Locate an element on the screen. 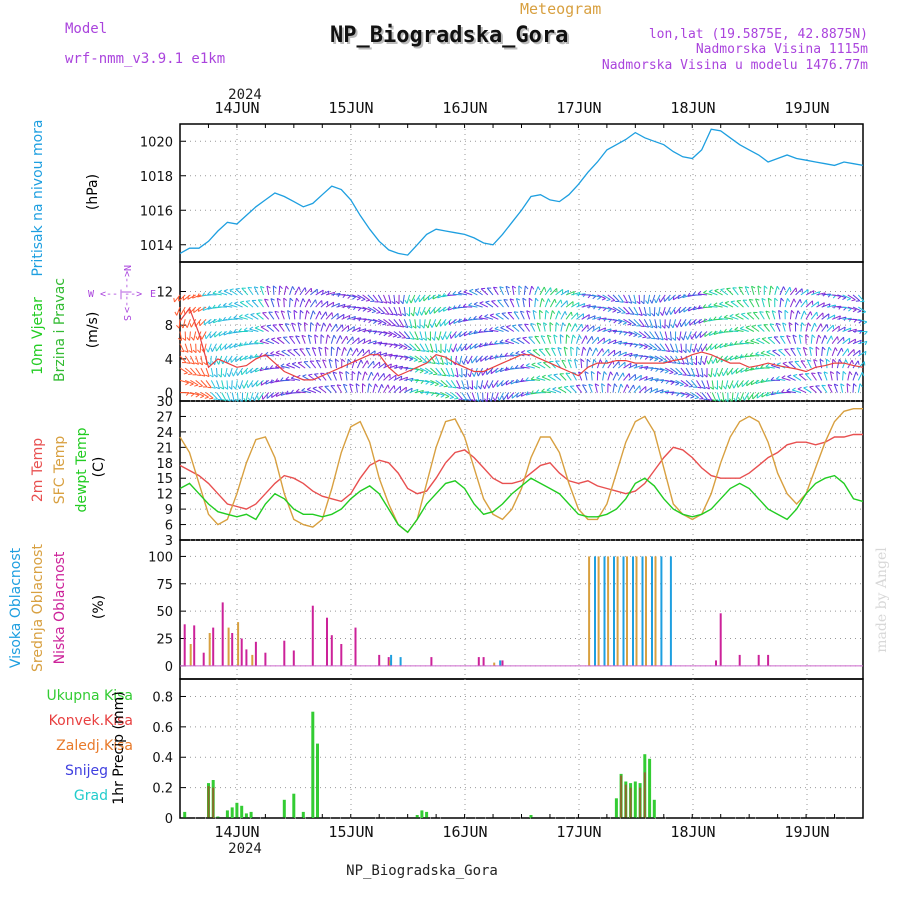 Image resolution: width=900 pixels, height=900 pixels. precip-total-bar is located at coordinates (227, 814).